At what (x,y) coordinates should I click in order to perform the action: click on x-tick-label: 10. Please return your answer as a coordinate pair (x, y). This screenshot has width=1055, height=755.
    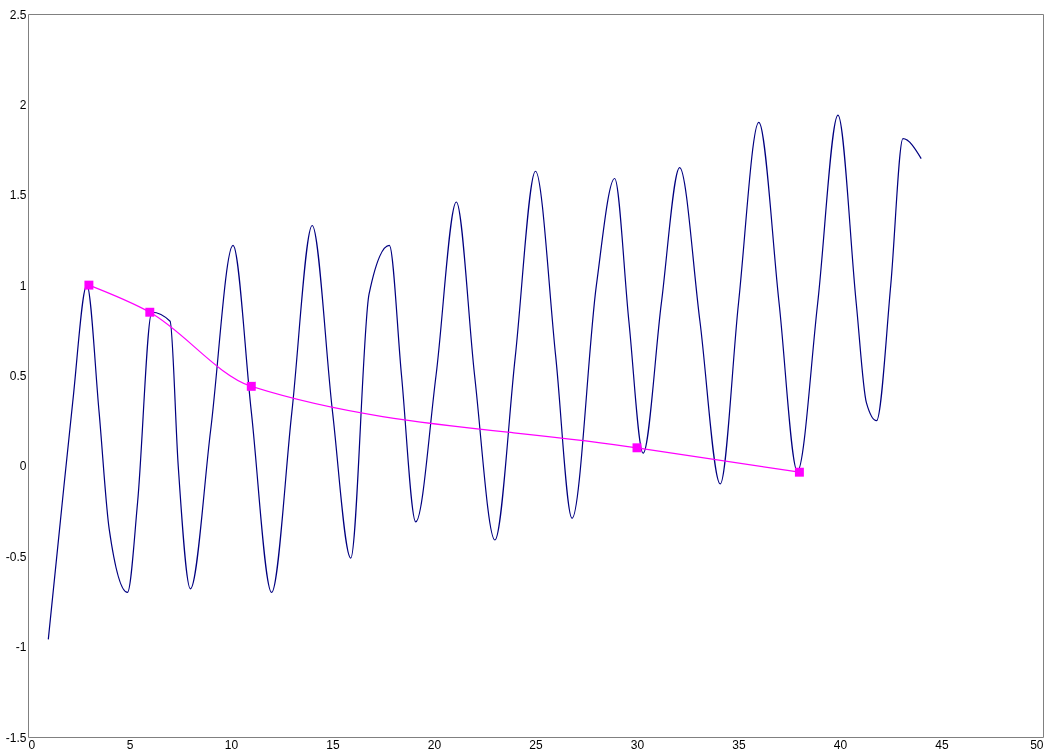
    Looking at the image, I should click on (231, 744).